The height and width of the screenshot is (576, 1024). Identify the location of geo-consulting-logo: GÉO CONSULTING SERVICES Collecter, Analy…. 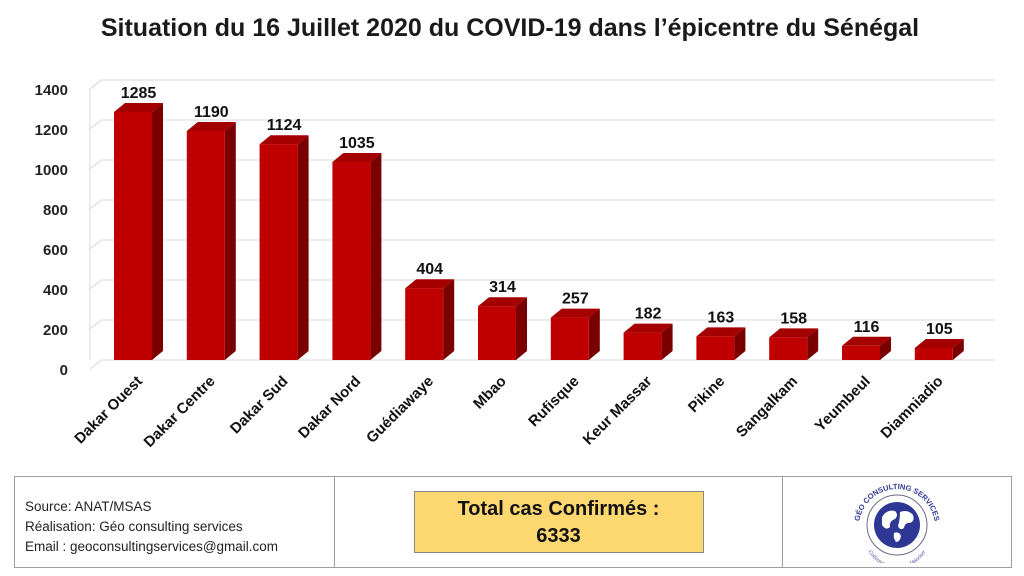
(896, 522).